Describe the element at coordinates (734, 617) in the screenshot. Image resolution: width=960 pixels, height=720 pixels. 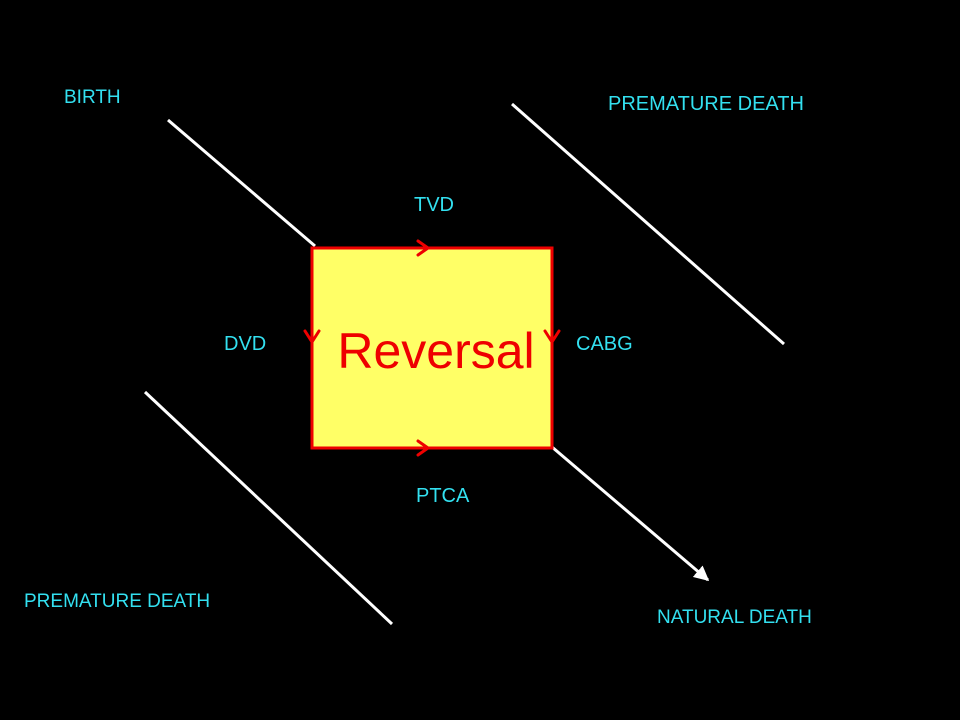
I see `natural-death-label: NATURAL DEATH` at that location.